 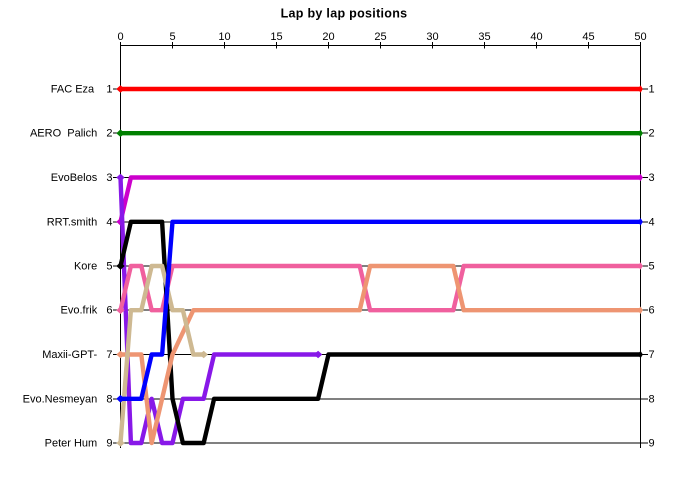 What do you see at coordinates (652, 355) in the screenshot?
I see `svg-text: 7` at bounding box center [652, 355].